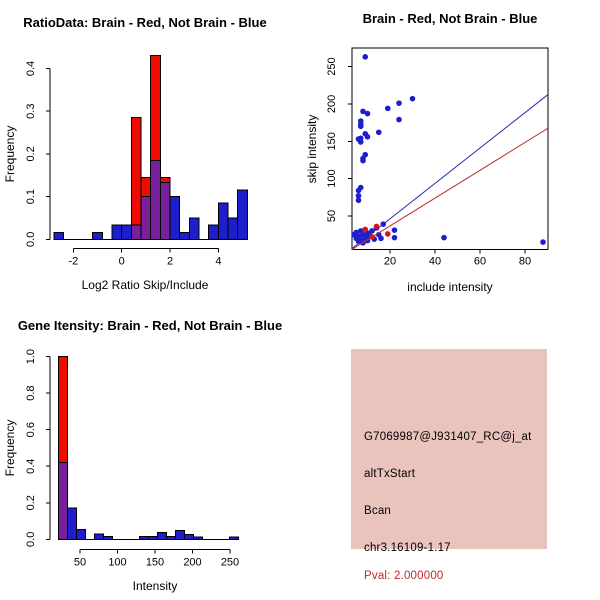  Describe the element at coordinates (31, 392) in the screenshot. I see `y-tick-label: 0.8` at that location.